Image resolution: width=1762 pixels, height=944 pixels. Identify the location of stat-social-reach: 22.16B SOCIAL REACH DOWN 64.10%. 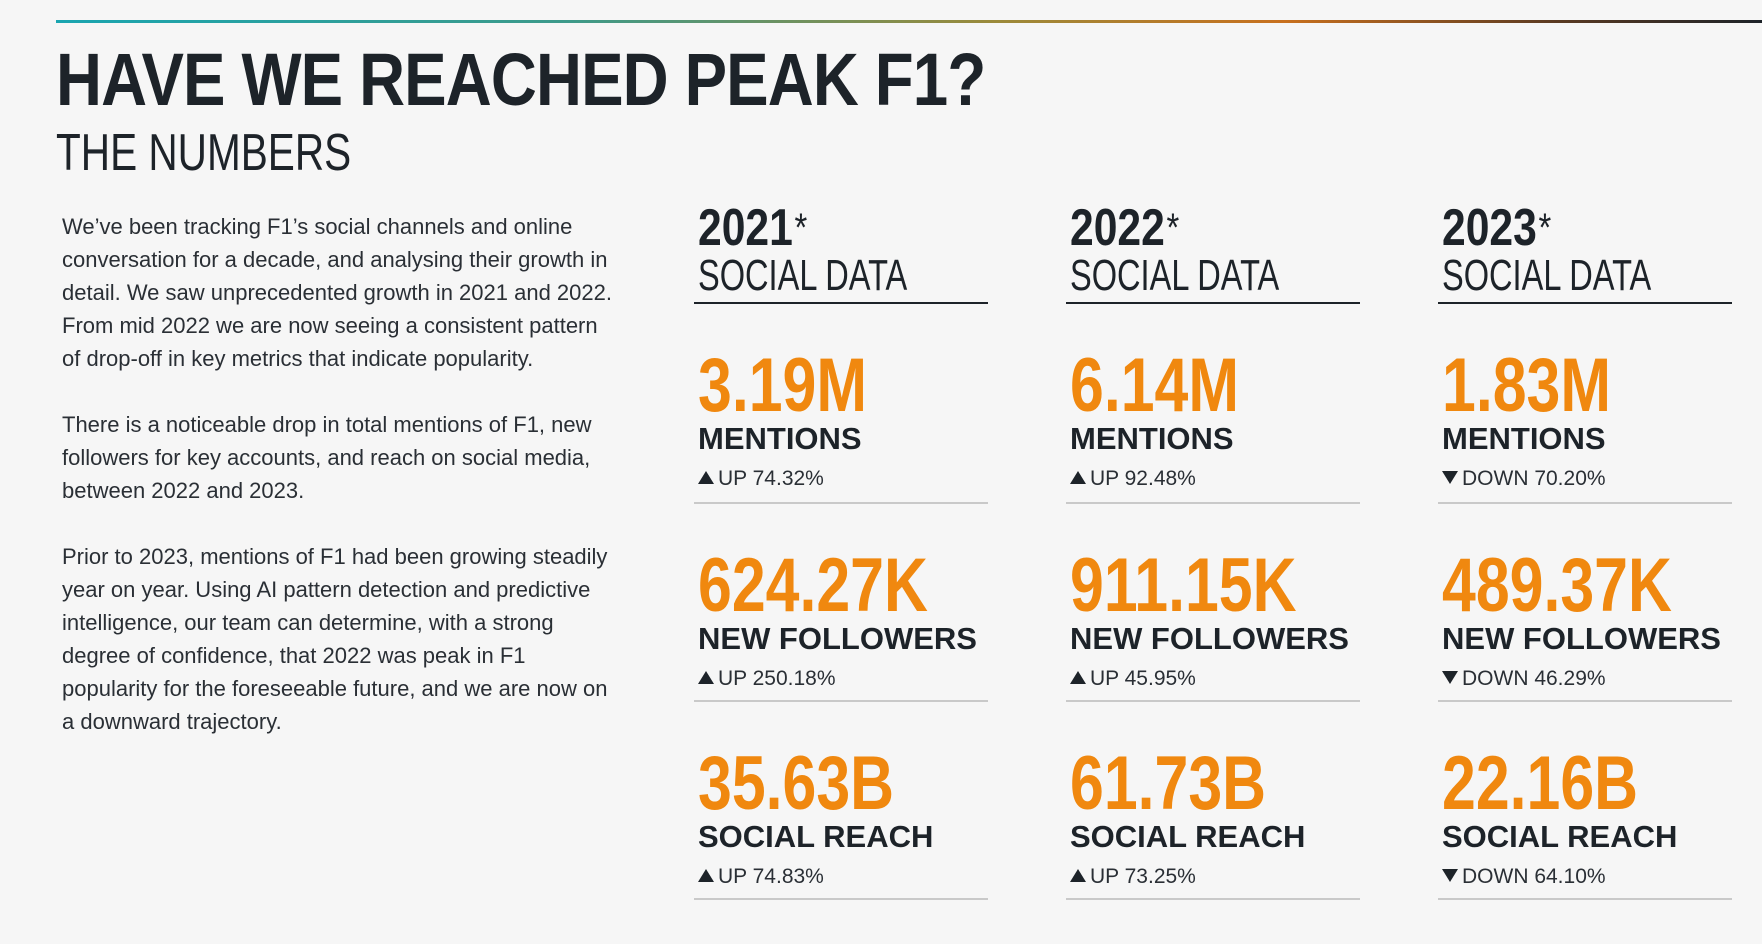
(1585, 801).